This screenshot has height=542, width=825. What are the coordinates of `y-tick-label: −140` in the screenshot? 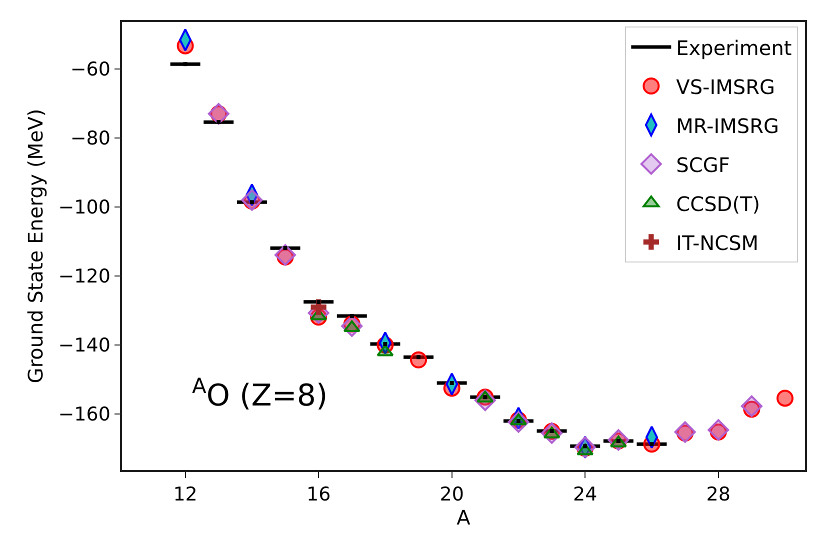 It's located at (84, 345).